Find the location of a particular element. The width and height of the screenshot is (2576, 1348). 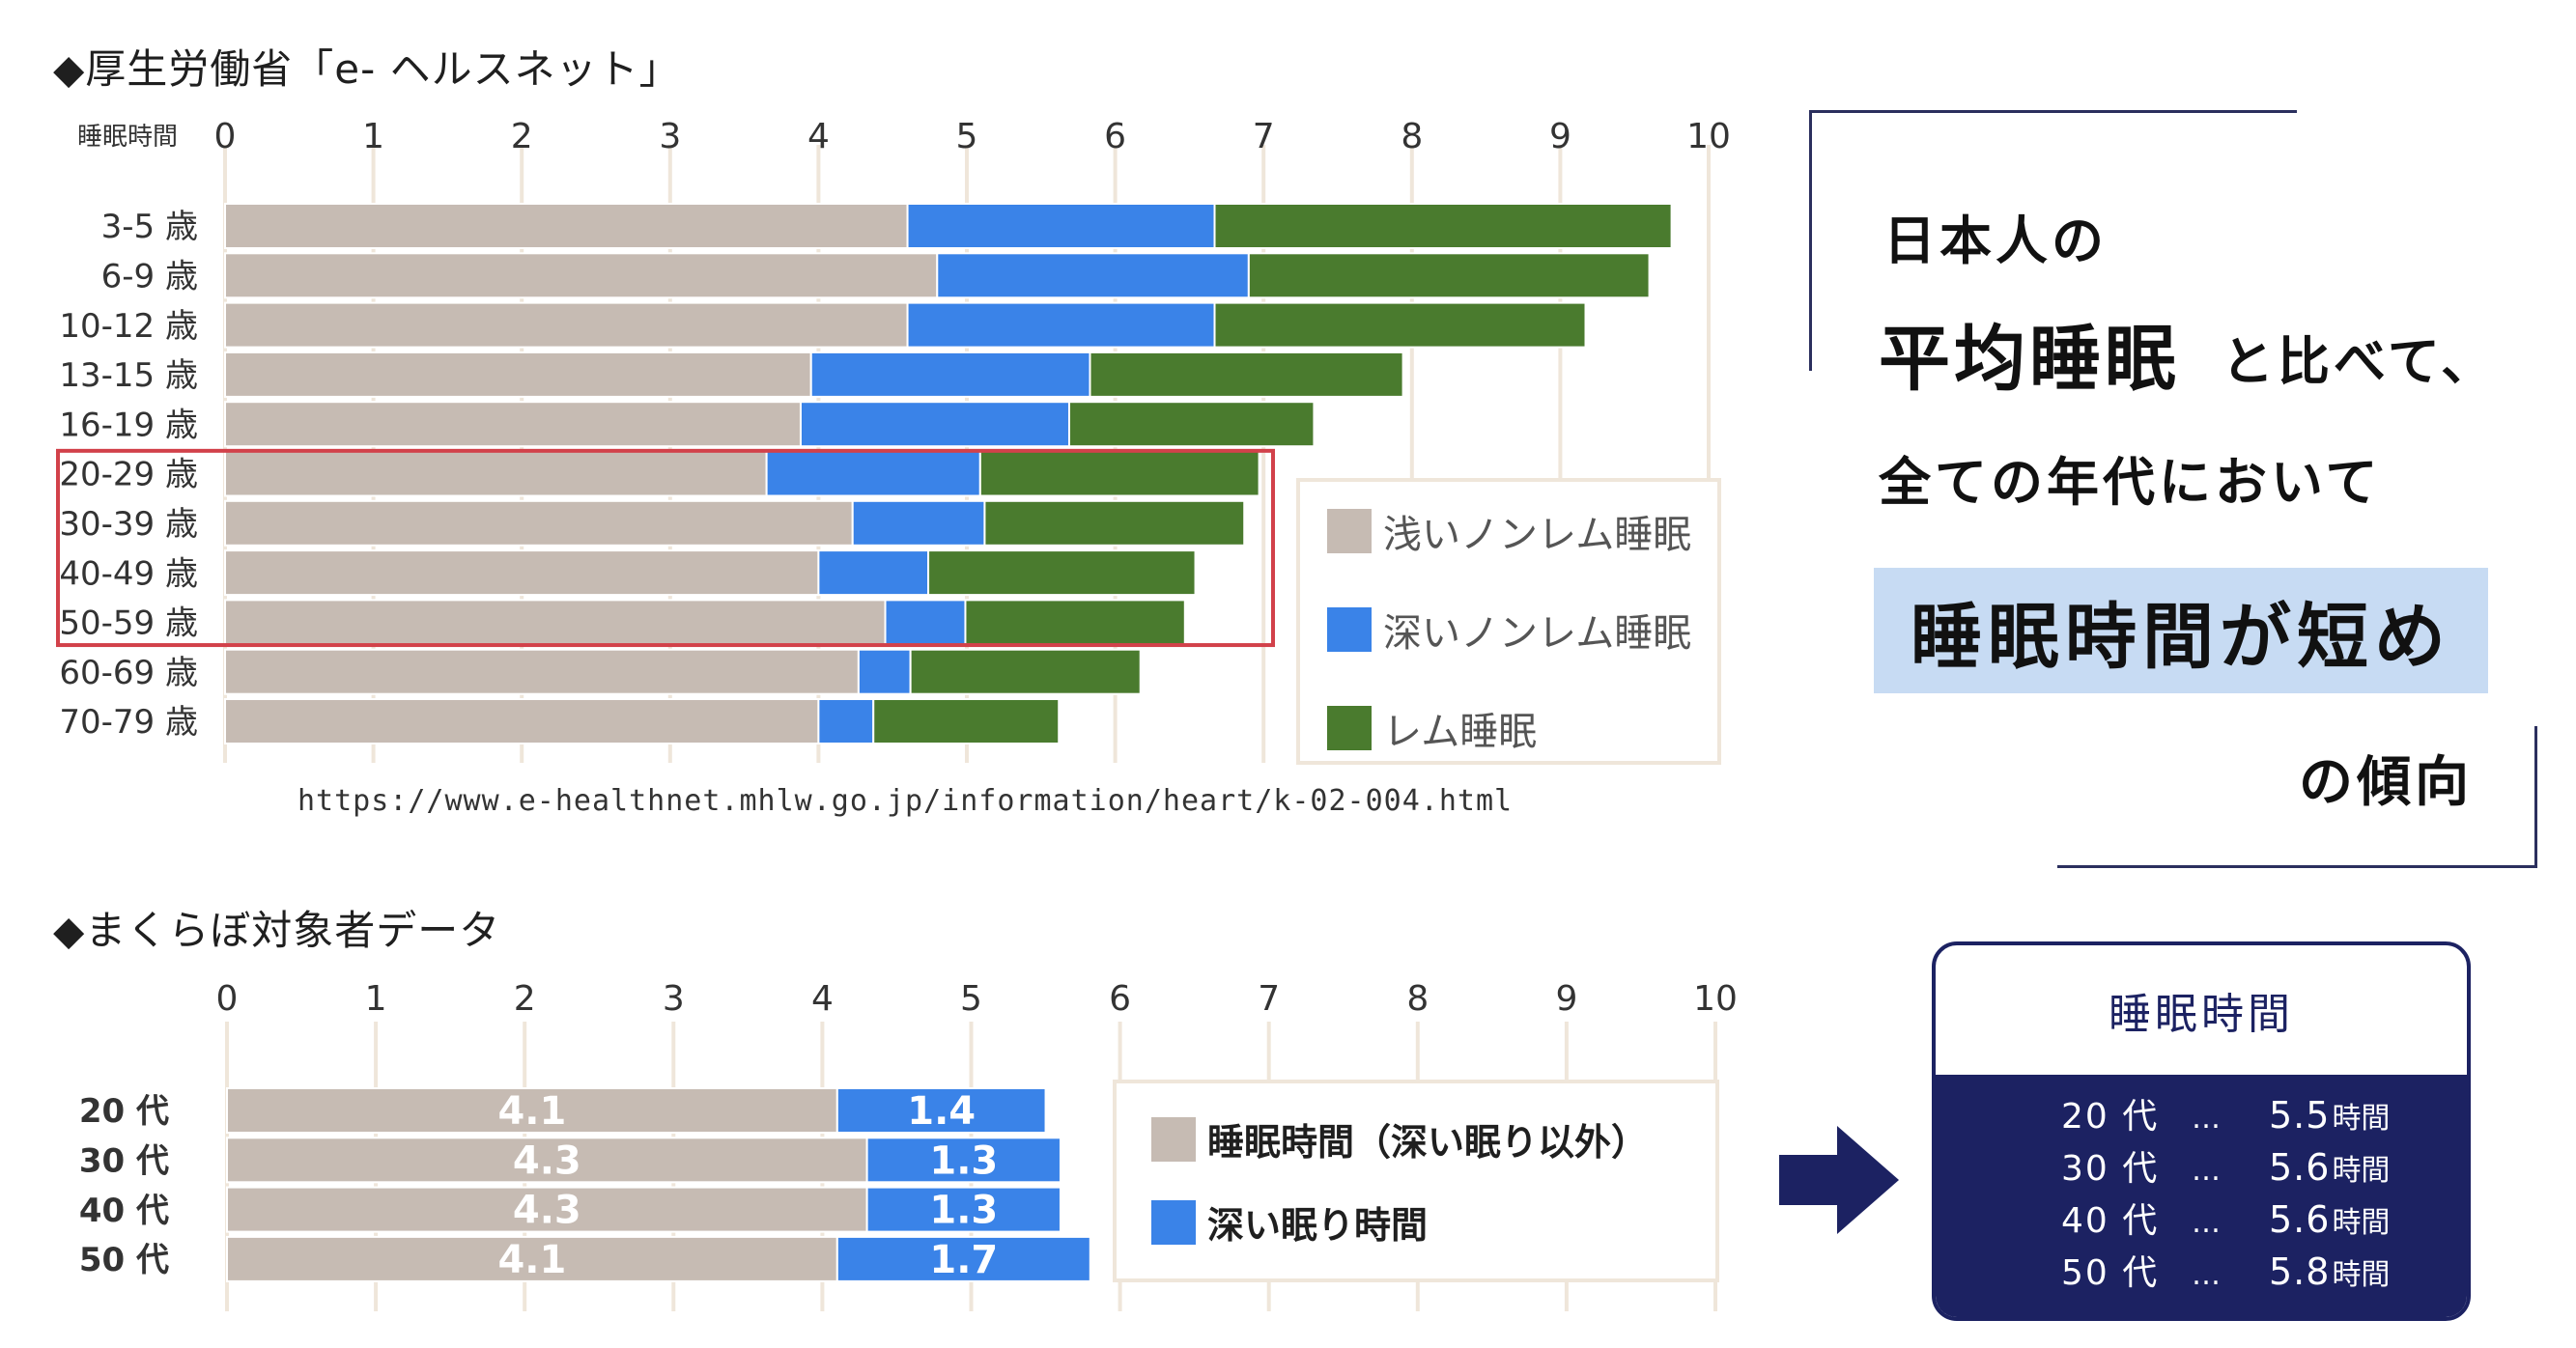

x-tick-label: 8 is located at coordinates (1417, 999).